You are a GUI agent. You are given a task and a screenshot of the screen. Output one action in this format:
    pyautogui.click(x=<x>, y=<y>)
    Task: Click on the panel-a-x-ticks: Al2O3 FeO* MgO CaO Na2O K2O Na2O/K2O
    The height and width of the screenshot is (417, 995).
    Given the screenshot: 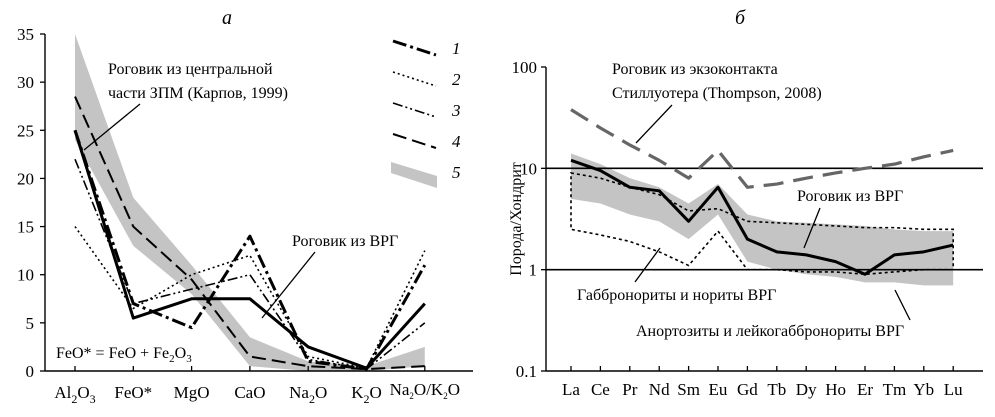 What is the action you would take?
    pyautogui.click(x=257, y=386)
    